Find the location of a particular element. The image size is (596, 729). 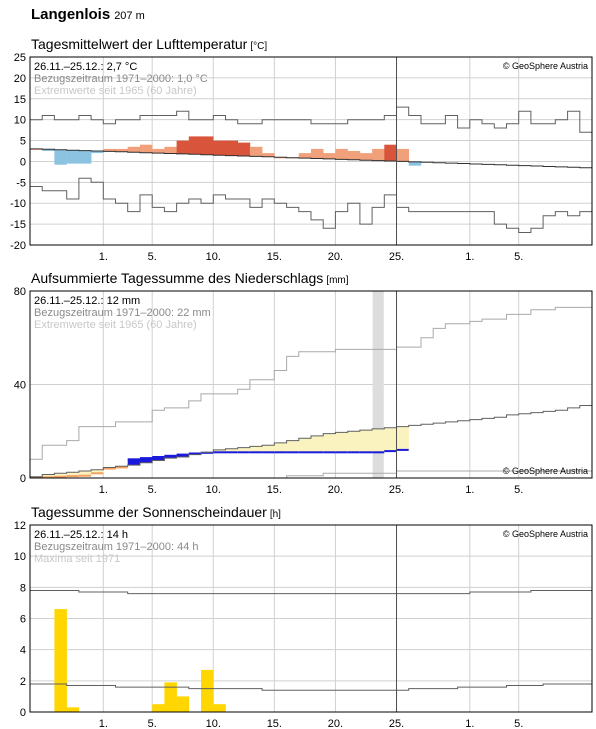

precipitation-xtick-label: 25. is located at coordinates (396, 490).